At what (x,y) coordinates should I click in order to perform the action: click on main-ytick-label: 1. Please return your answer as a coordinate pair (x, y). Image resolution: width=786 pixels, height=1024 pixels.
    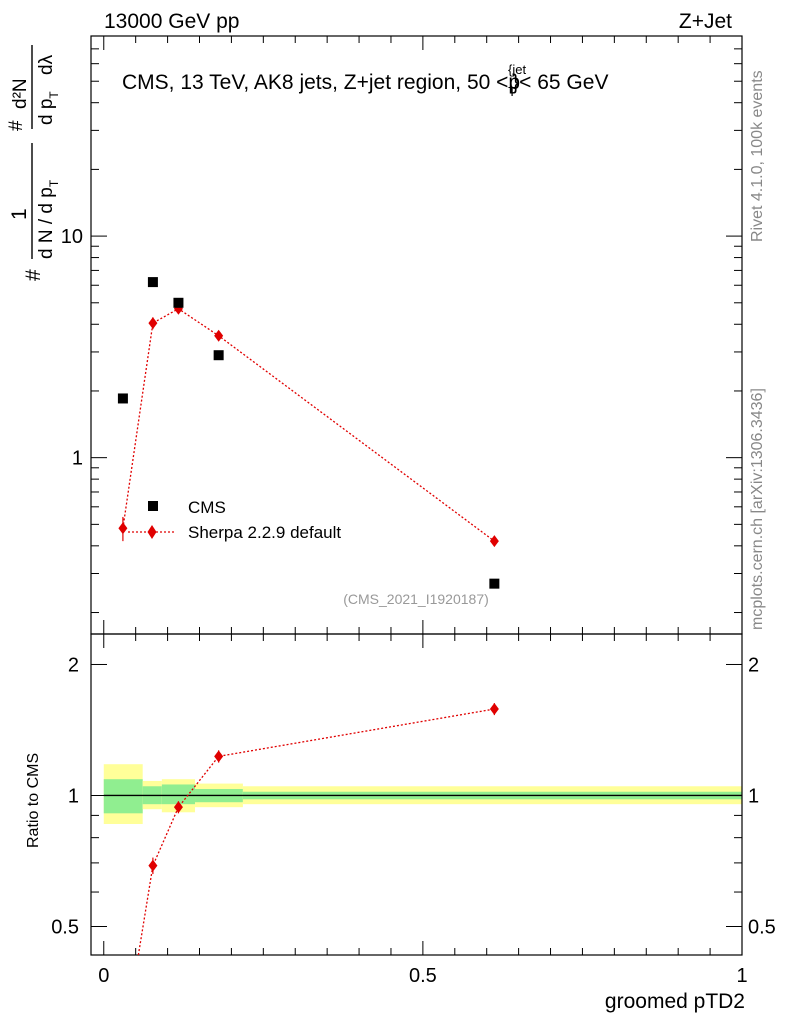
    Looking at the image, I should click on (77, 459).